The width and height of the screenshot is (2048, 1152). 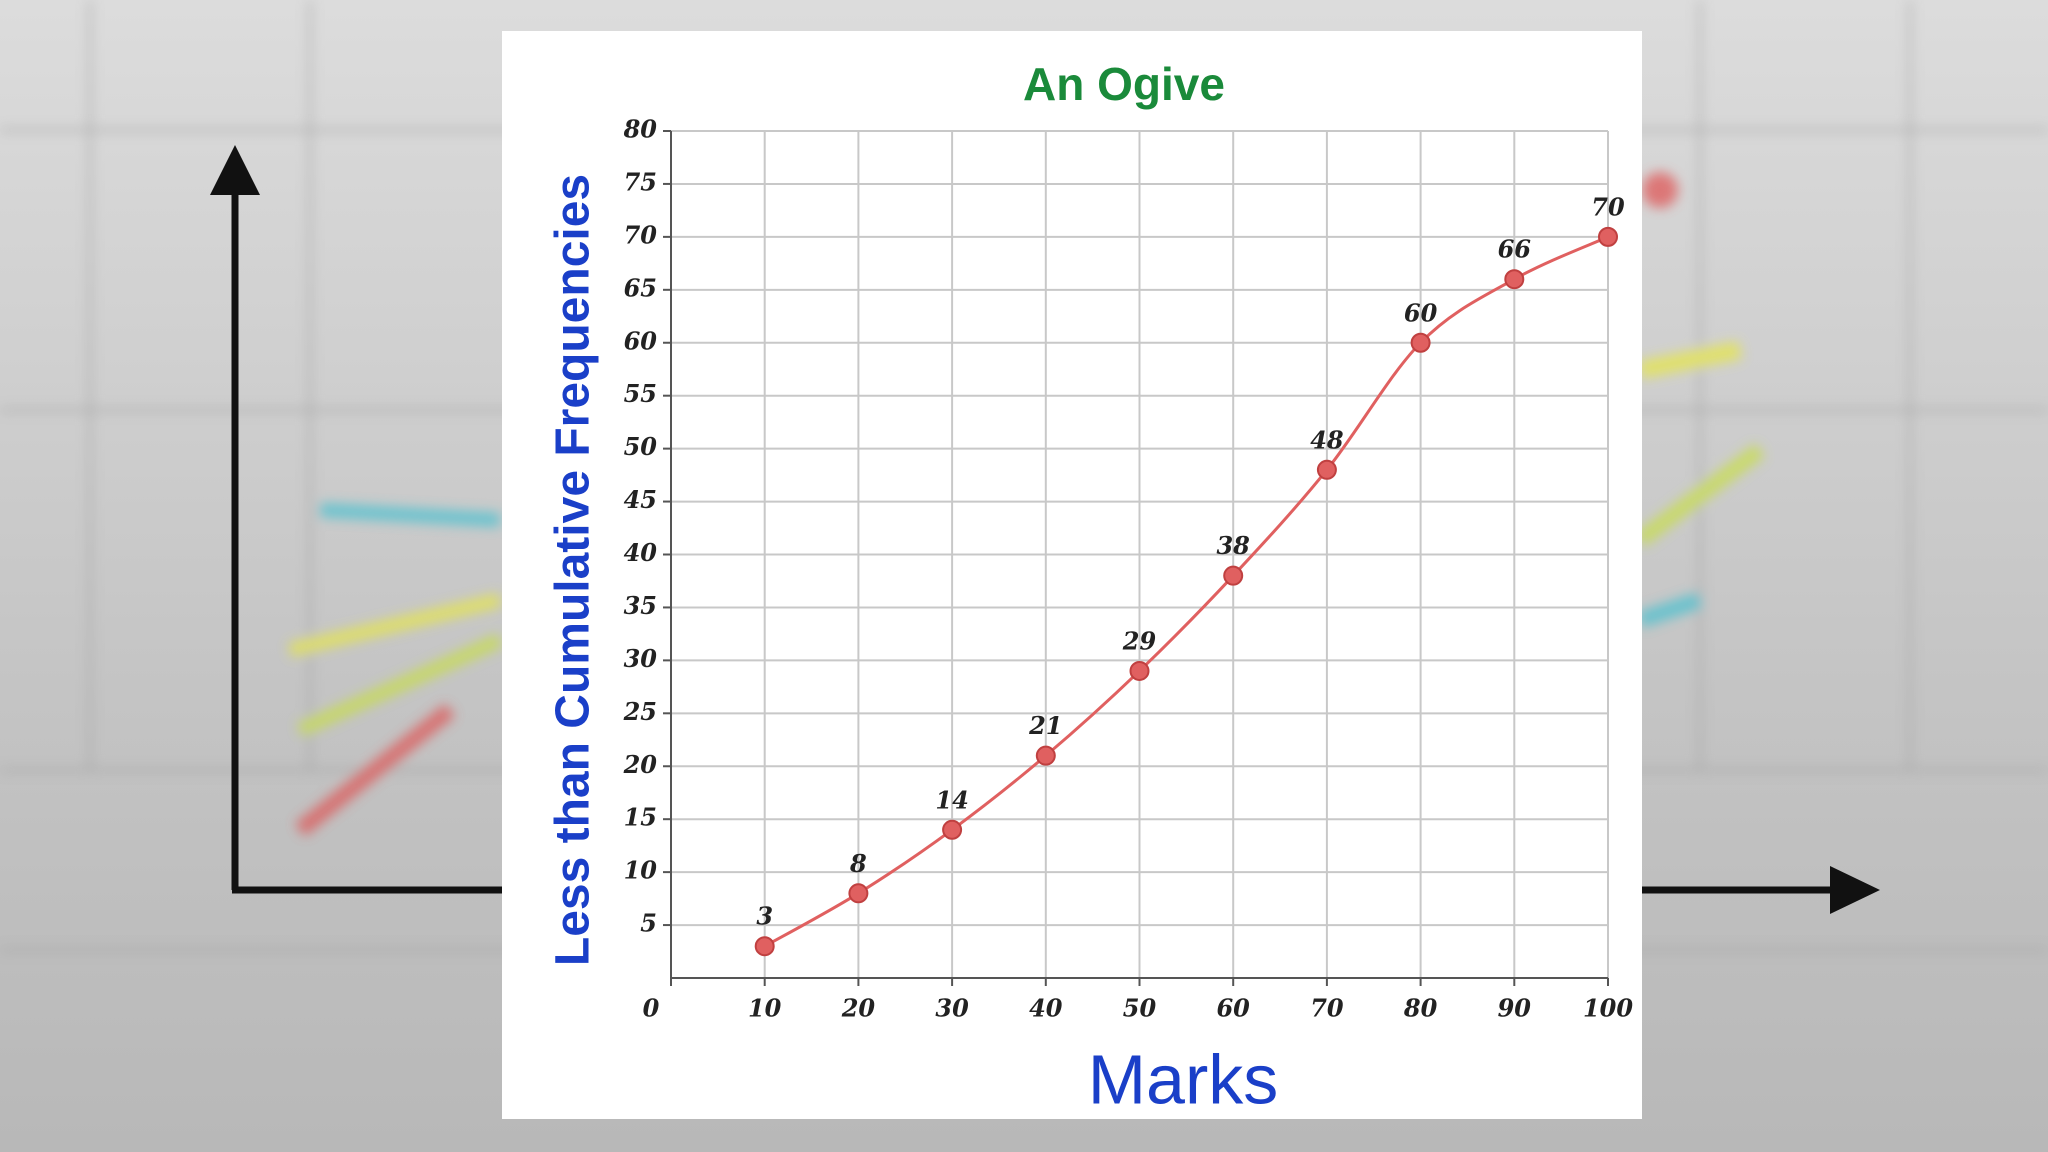 What do you see at coordinates (640, 764) in the screenshot?
I see `y-tick-label: 20` at bounding box center [640, 764].